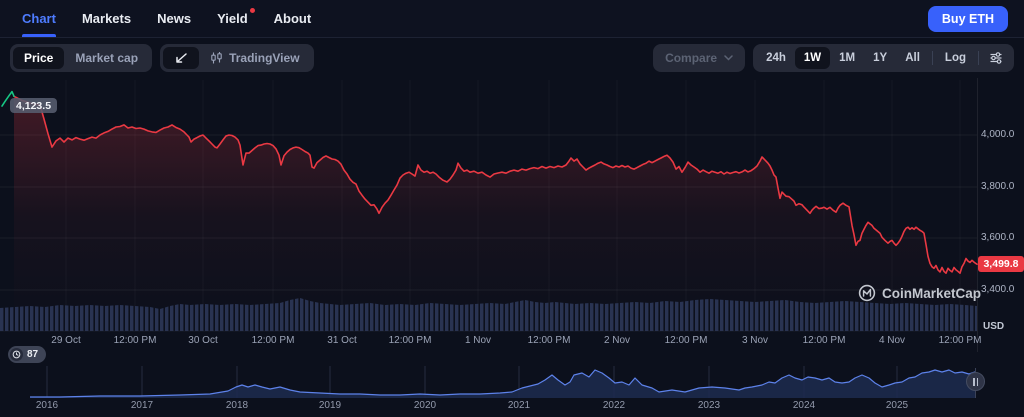 The height and width of the screenshot is (417, 1024). Describe the element at coordinates (39, 58) in the screenshot. I see `price-toggle-button: Price` at that location.